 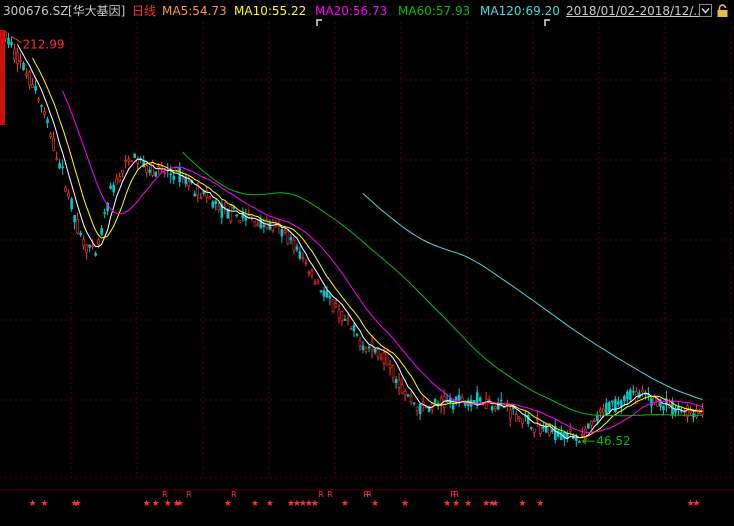 What do you see at coordinates (144, 11) in the screenshot?
I see `period-selector: 日线` at bounding box center [144, 11].